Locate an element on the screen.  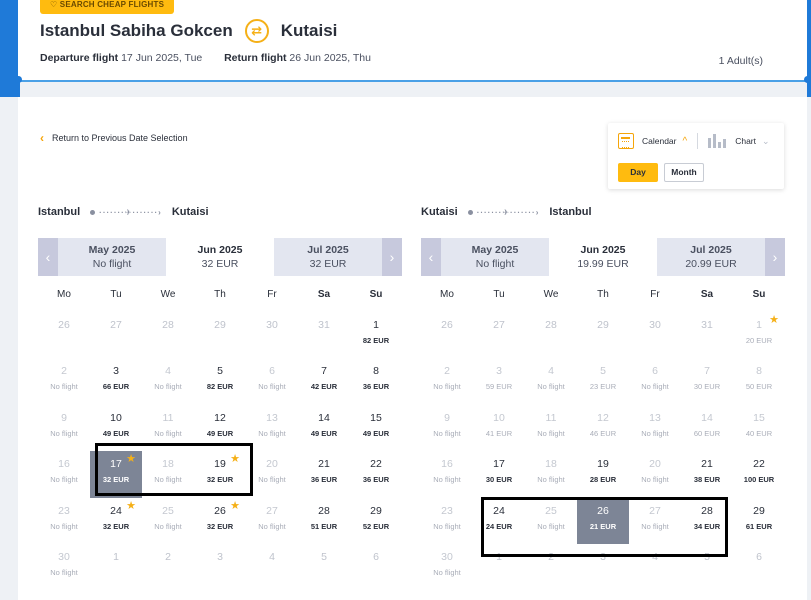
month-mode-button: Month is located at coordinates (684, 172).